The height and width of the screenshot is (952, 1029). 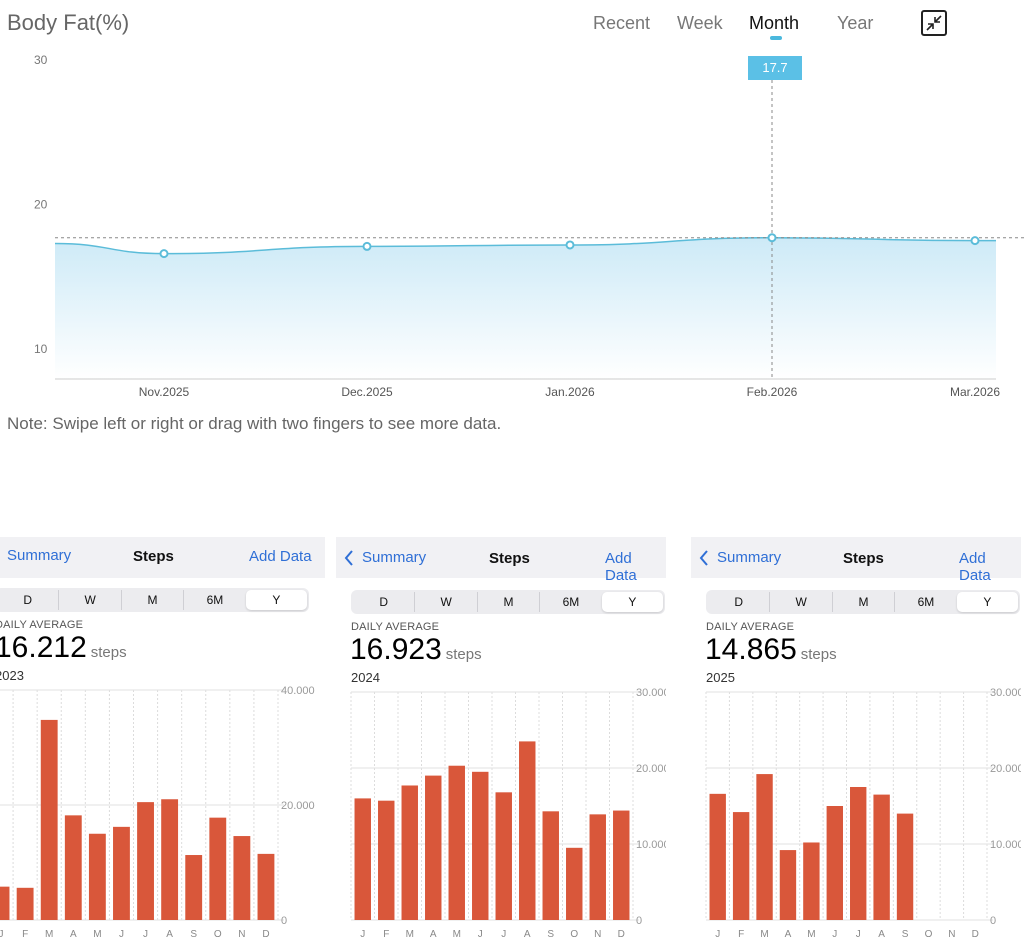 I want to click on y-tick-label: 10.000, so click(x=1005, y=845).